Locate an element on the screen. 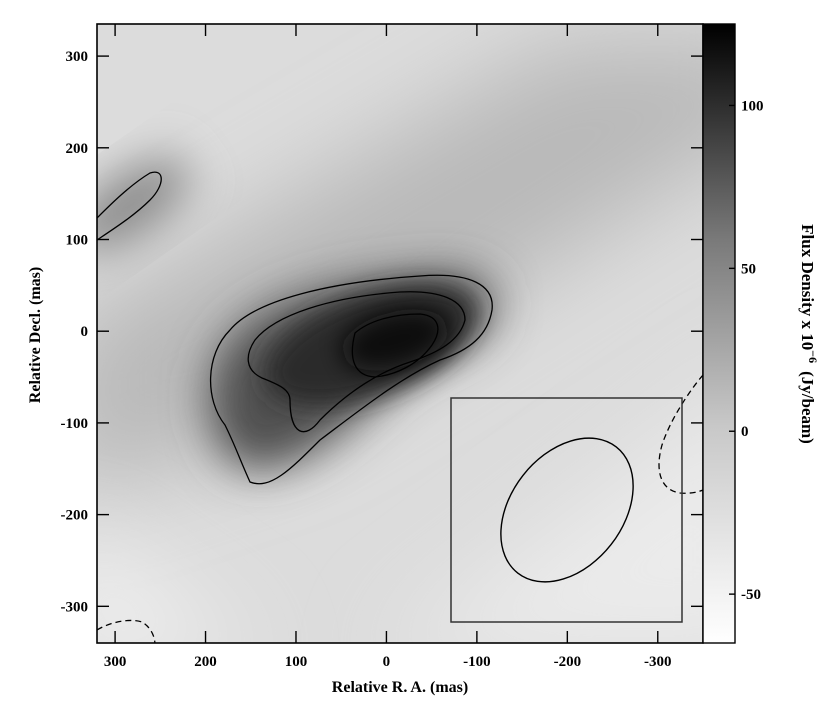 This screenshot has height=705, width=830. colorbar-title-unit: (Jy/beam) is located at coordinates (807, 407).